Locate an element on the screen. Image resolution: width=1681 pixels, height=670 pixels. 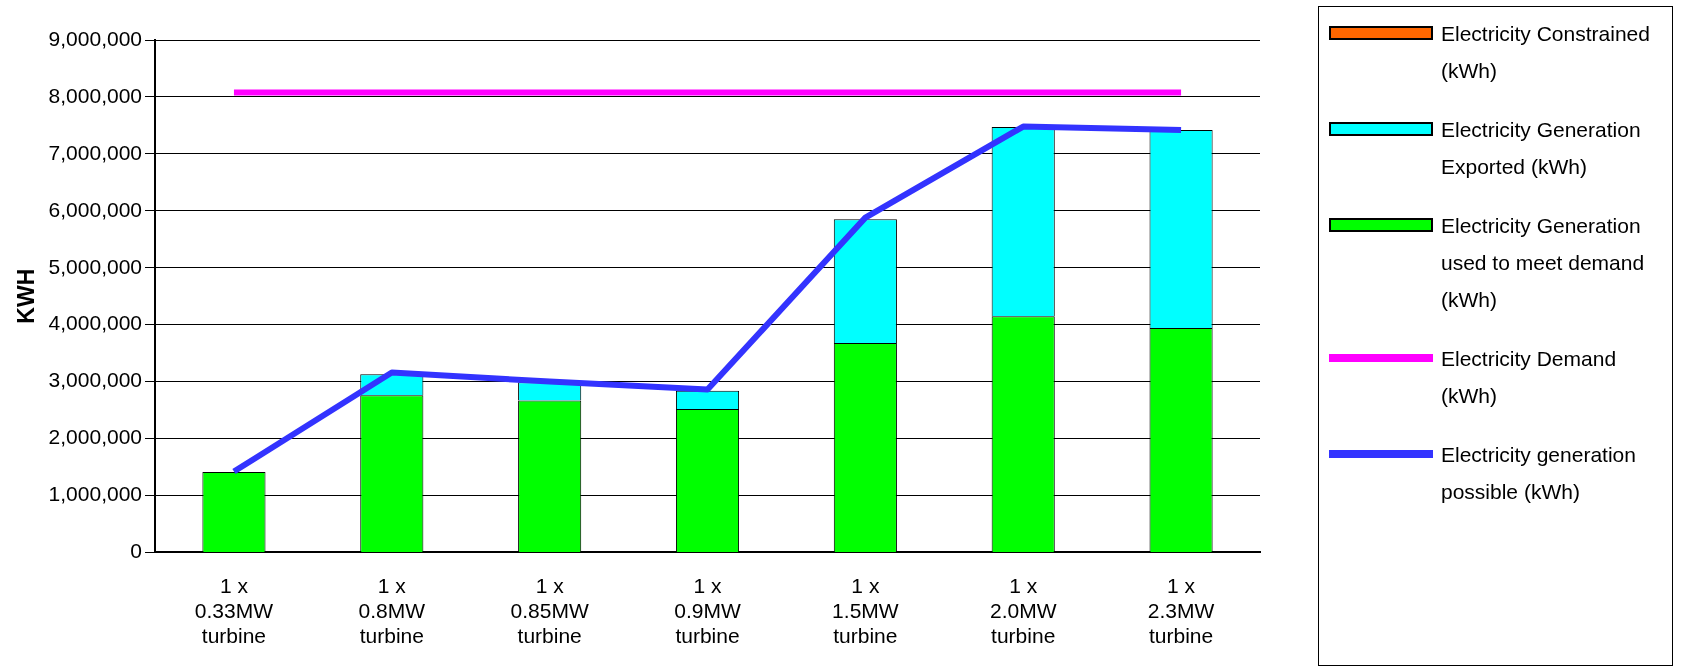
x-tick-label: 1 x 0.33MW turbine is located at coordinates (234, 610).